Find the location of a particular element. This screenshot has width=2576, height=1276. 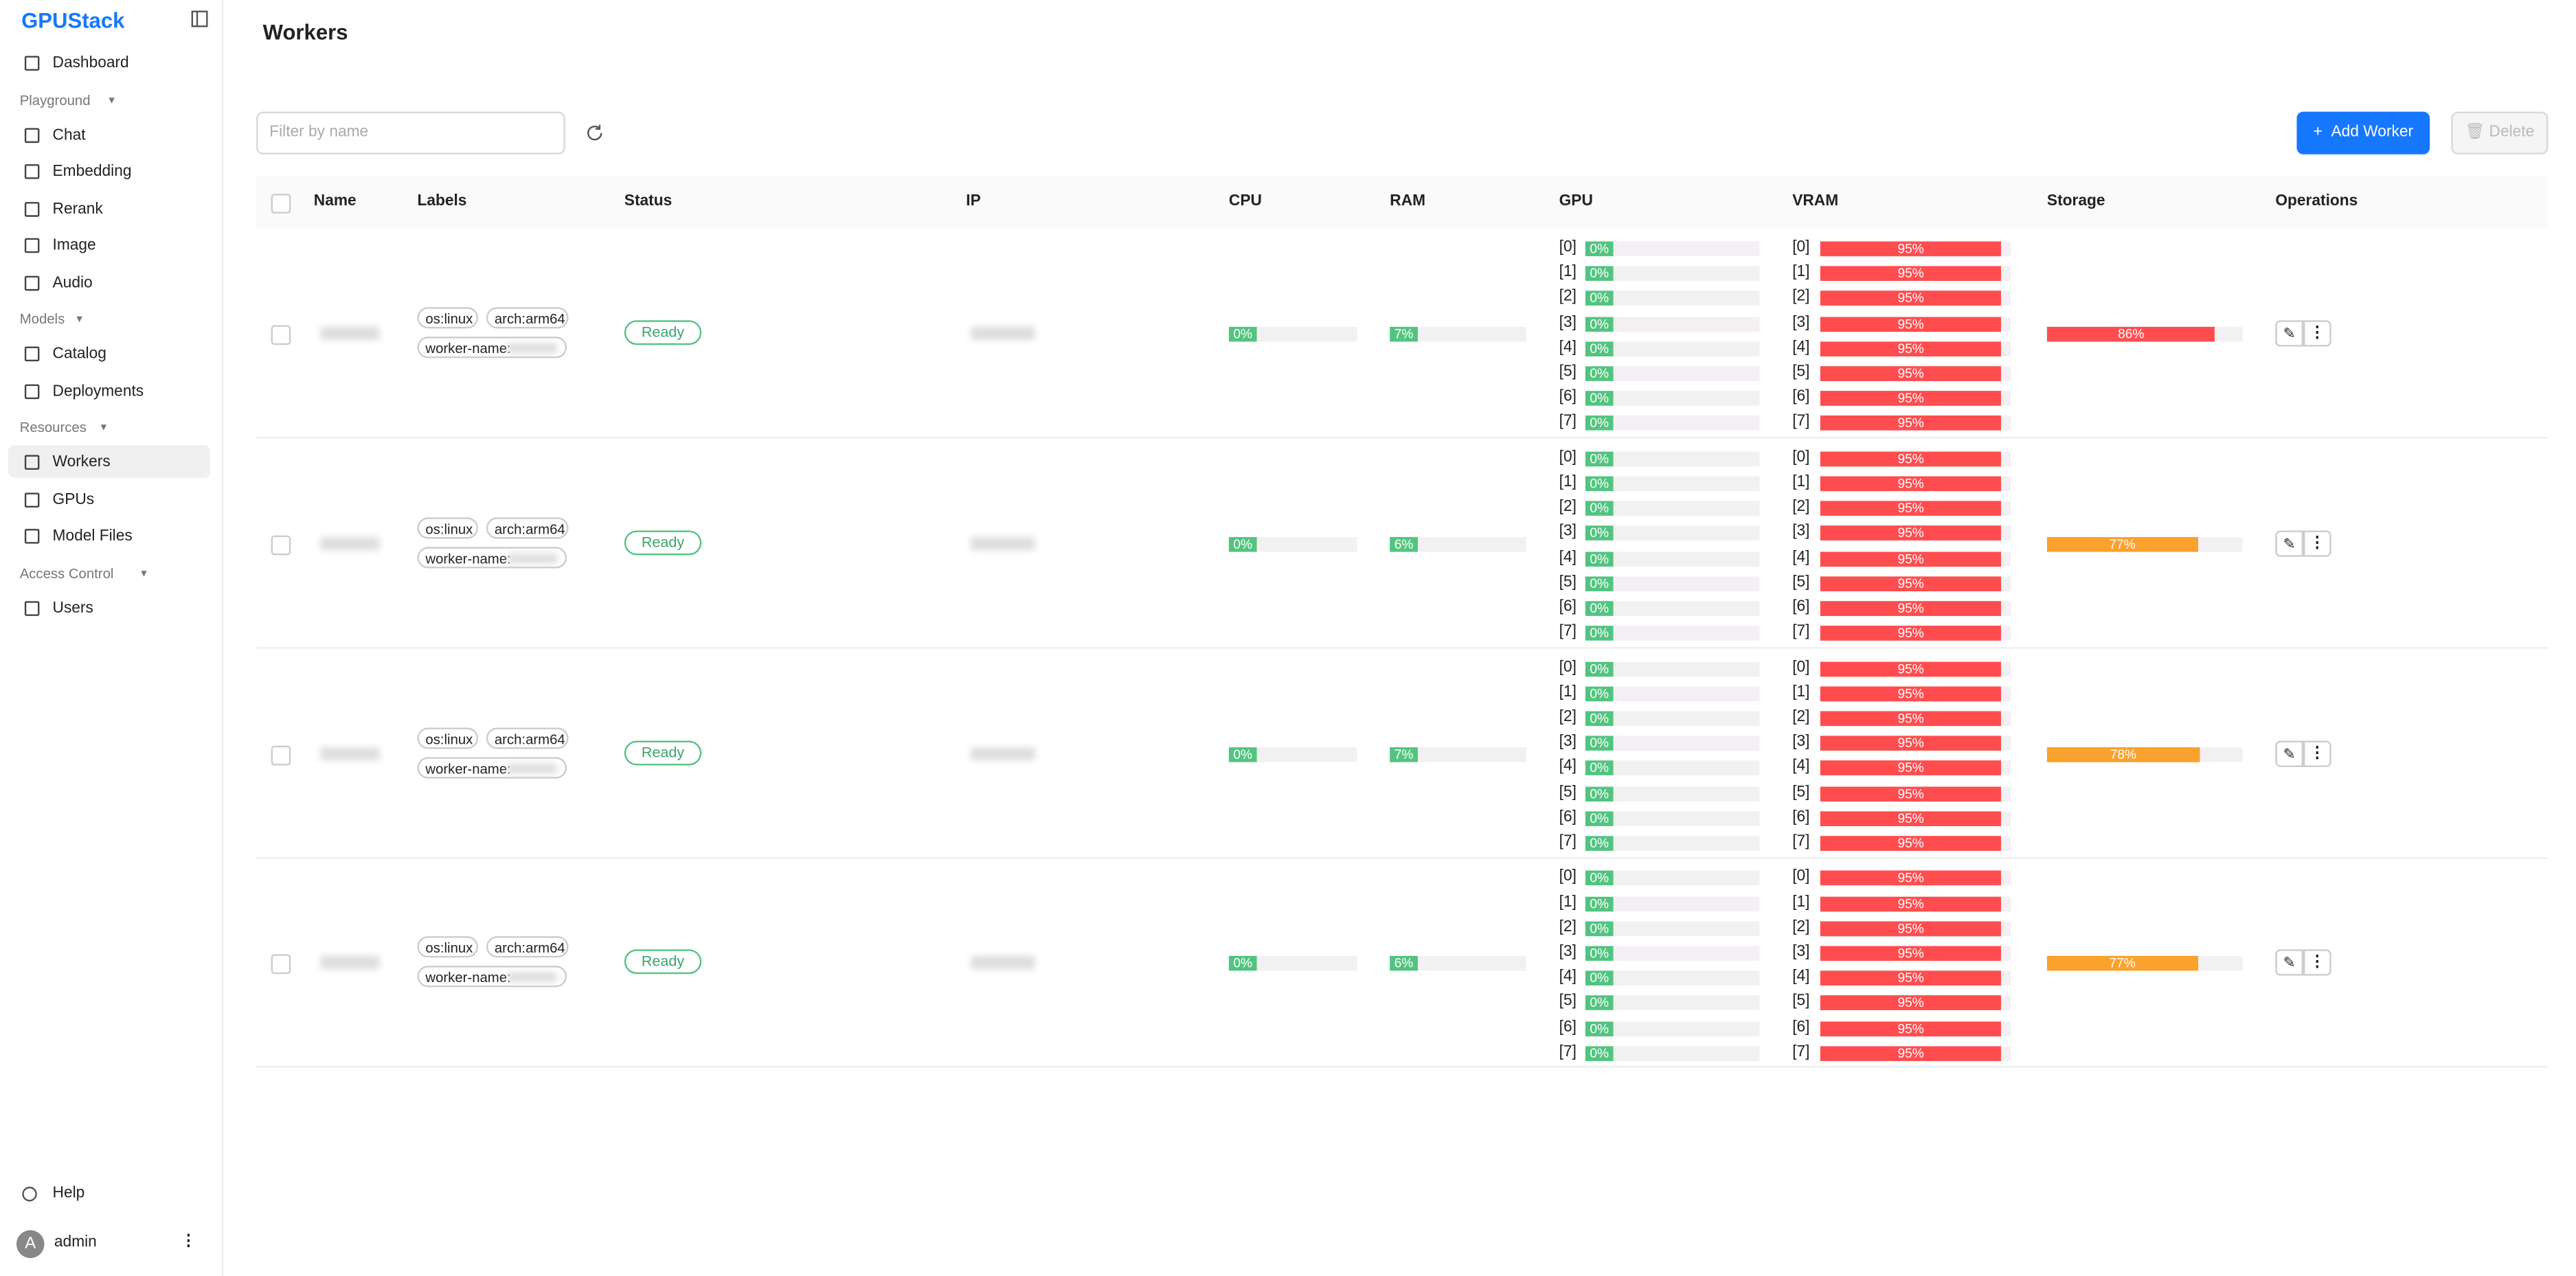

nav-item: Deployments is located at coordinates (98, 391).